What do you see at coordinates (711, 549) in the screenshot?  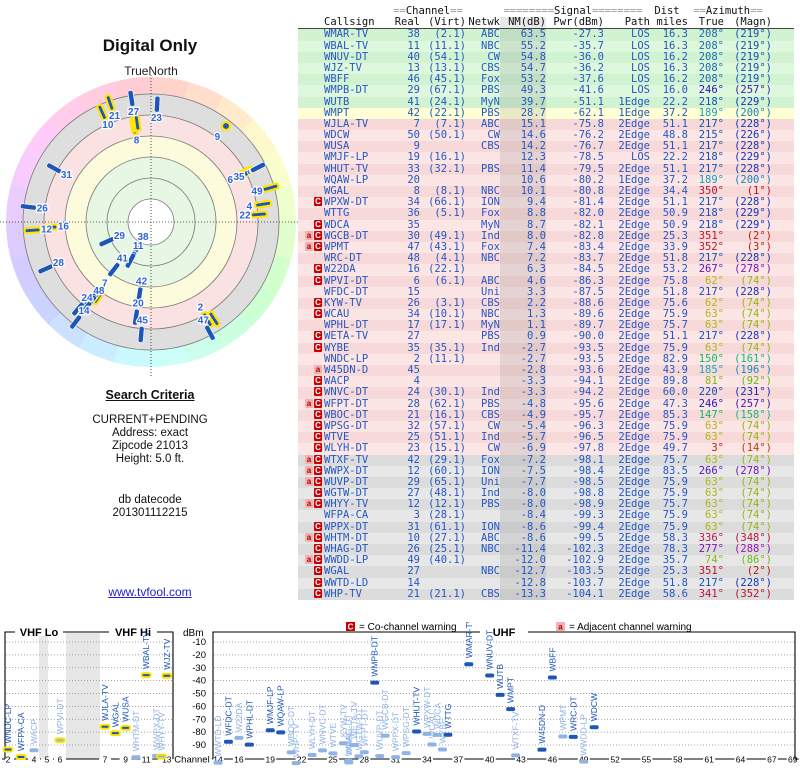 I see `true-azimuth-cell: 277°` at bounding box center [711, 549].